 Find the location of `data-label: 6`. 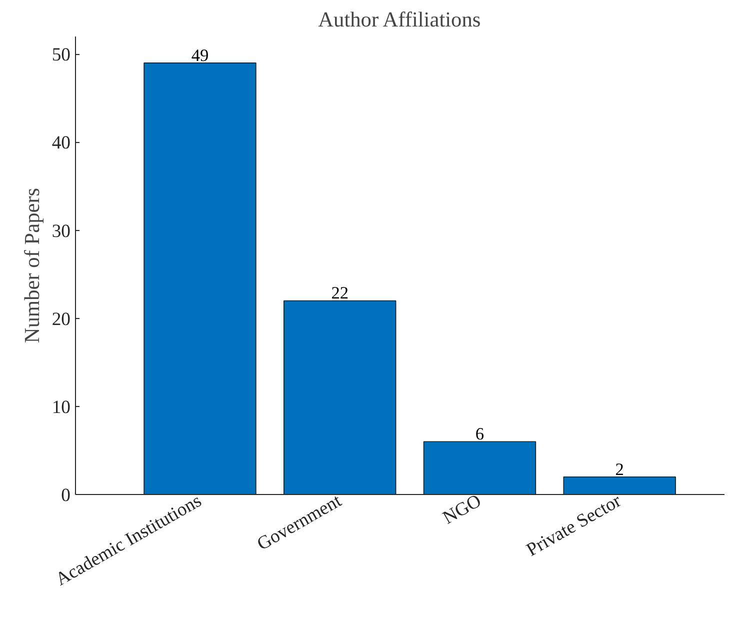

data-label: 6 is located at coordinates (479, 434).